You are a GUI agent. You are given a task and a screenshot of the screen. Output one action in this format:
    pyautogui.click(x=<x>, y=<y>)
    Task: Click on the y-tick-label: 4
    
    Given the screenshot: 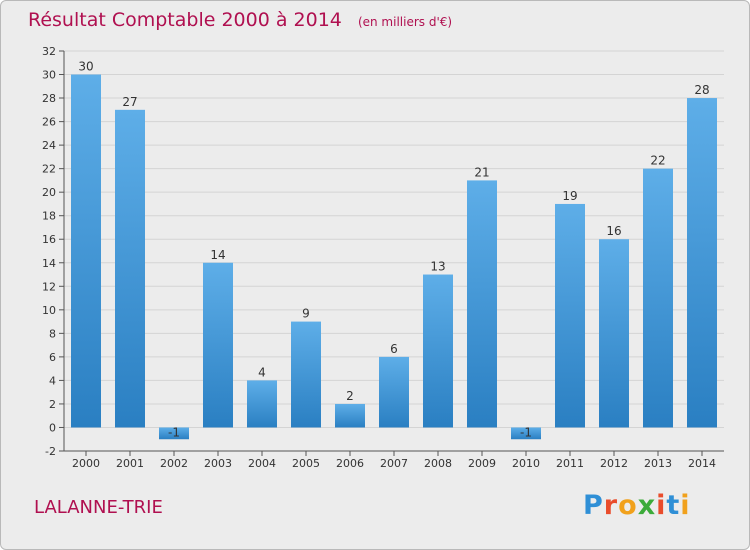 What is the action you would take?
    pyautogui.click(x=52, y=380)
    